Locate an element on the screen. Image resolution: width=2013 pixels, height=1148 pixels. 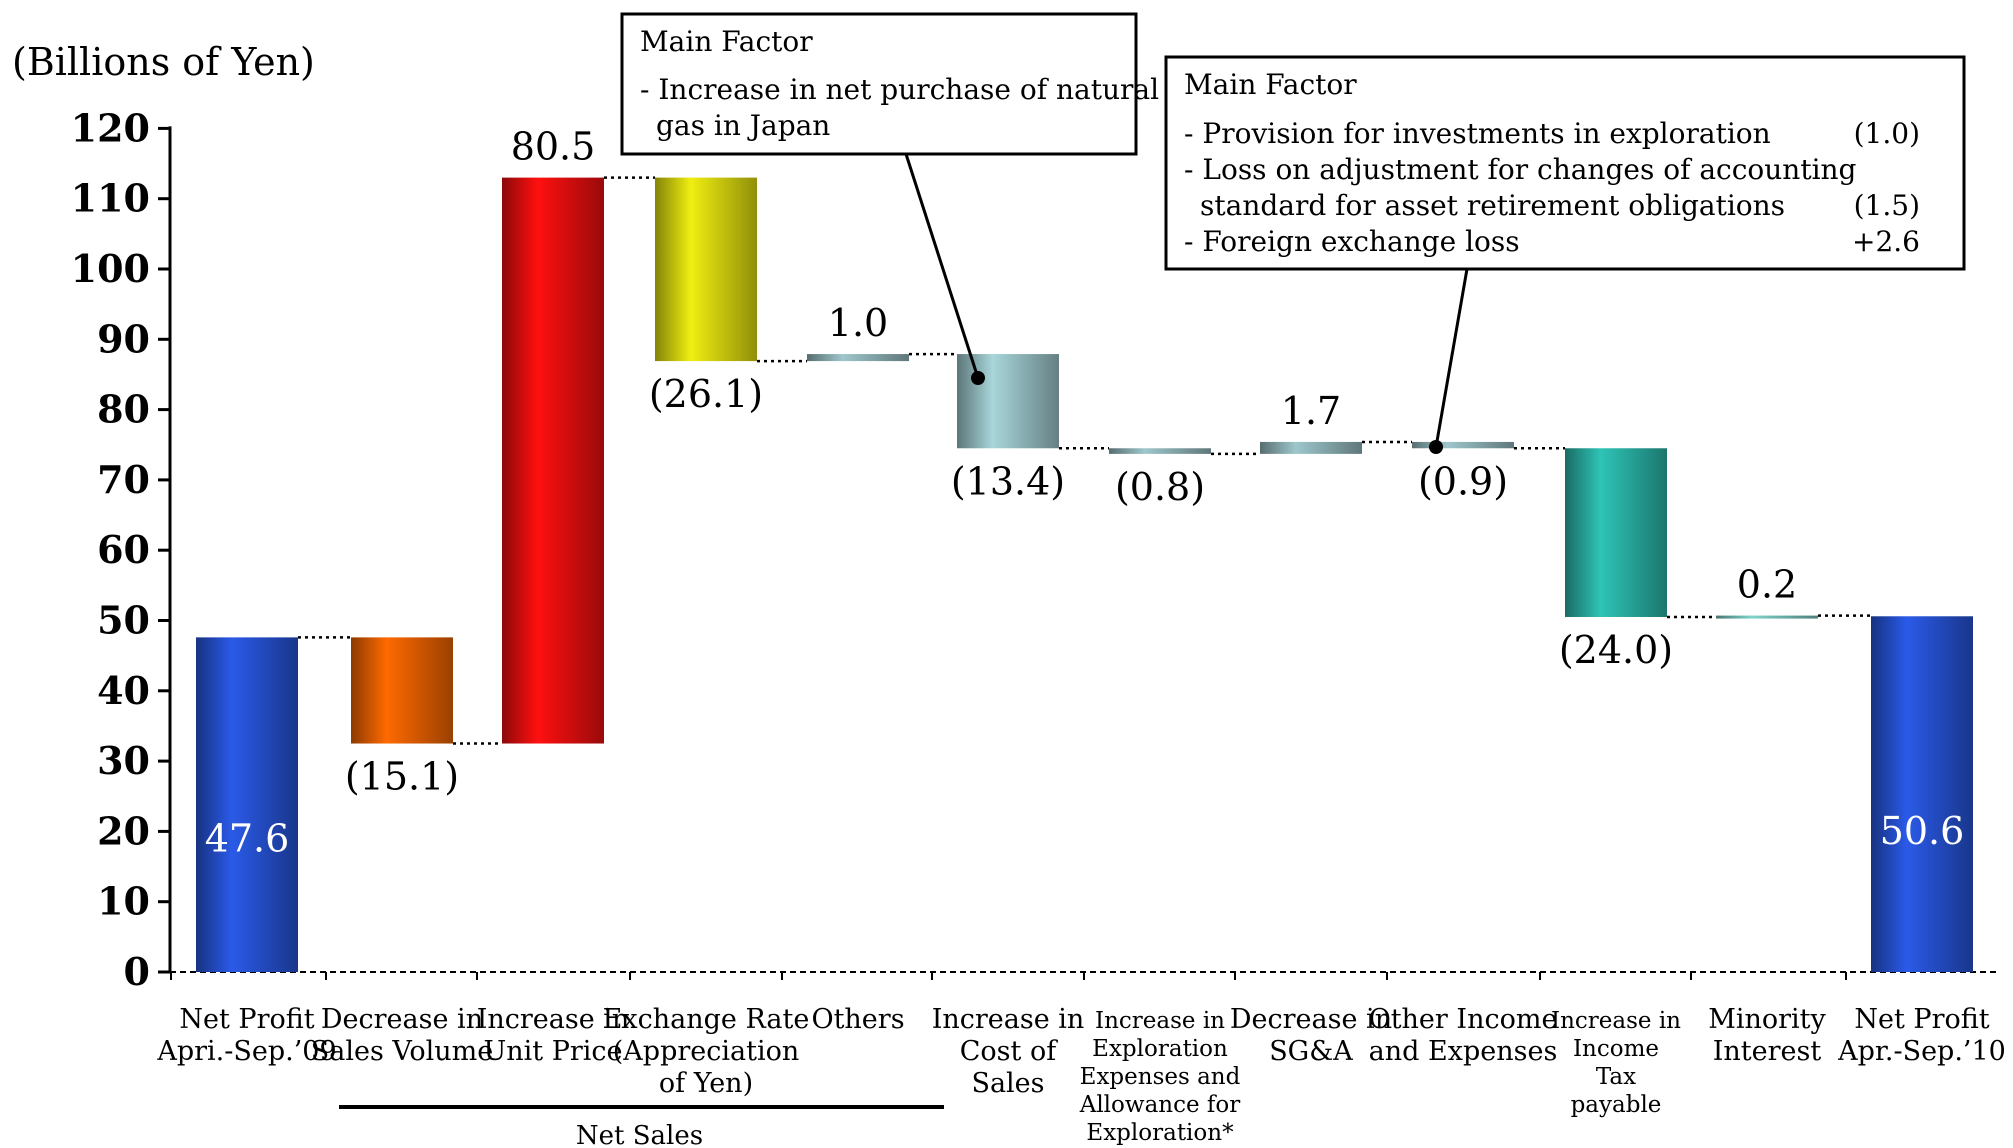
net-sales-bracket: Net Sales is located at coordinates (641, 1126).